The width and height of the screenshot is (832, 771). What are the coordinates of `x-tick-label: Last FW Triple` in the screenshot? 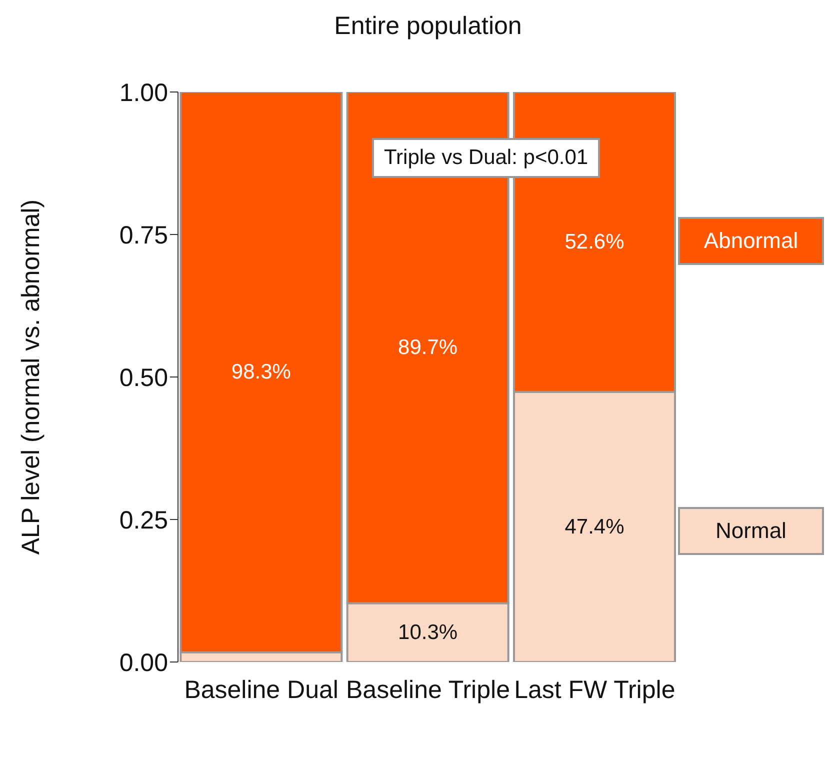 It's located at (595, 690).